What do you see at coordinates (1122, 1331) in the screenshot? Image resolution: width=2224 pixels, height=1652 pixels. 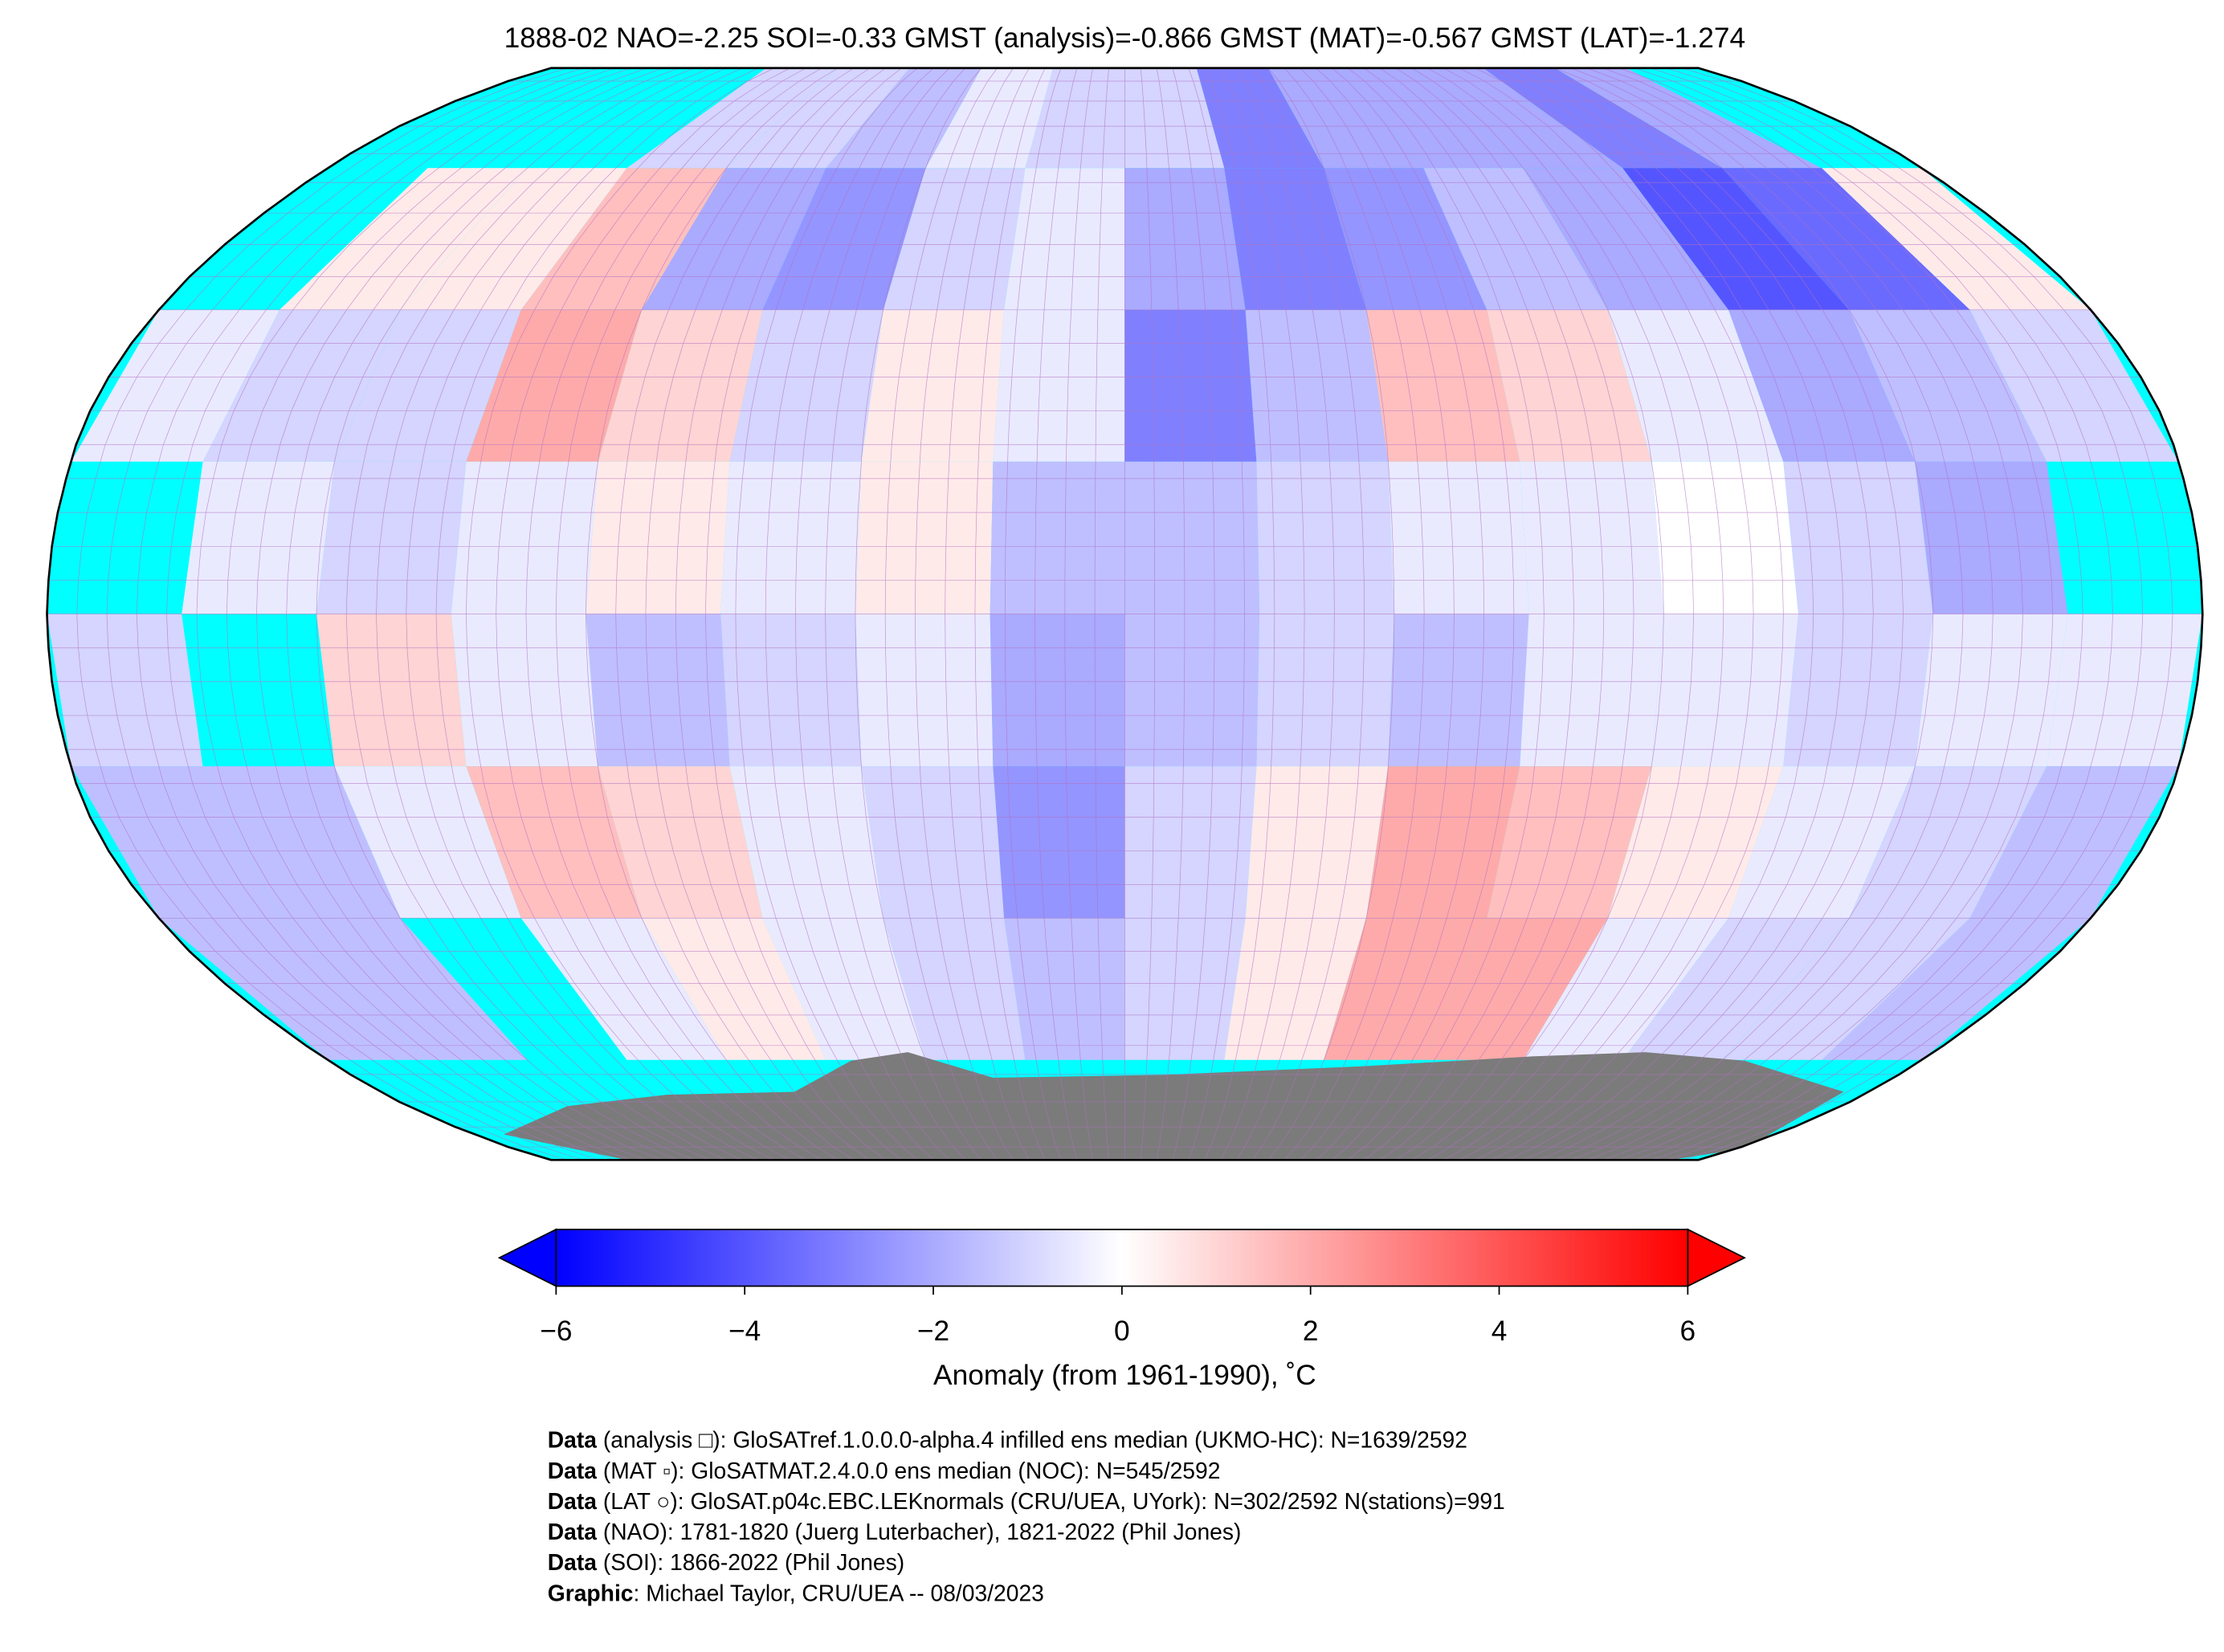 I see `colorbar-tick-label: 0` at bounding box center [1122, 1331].